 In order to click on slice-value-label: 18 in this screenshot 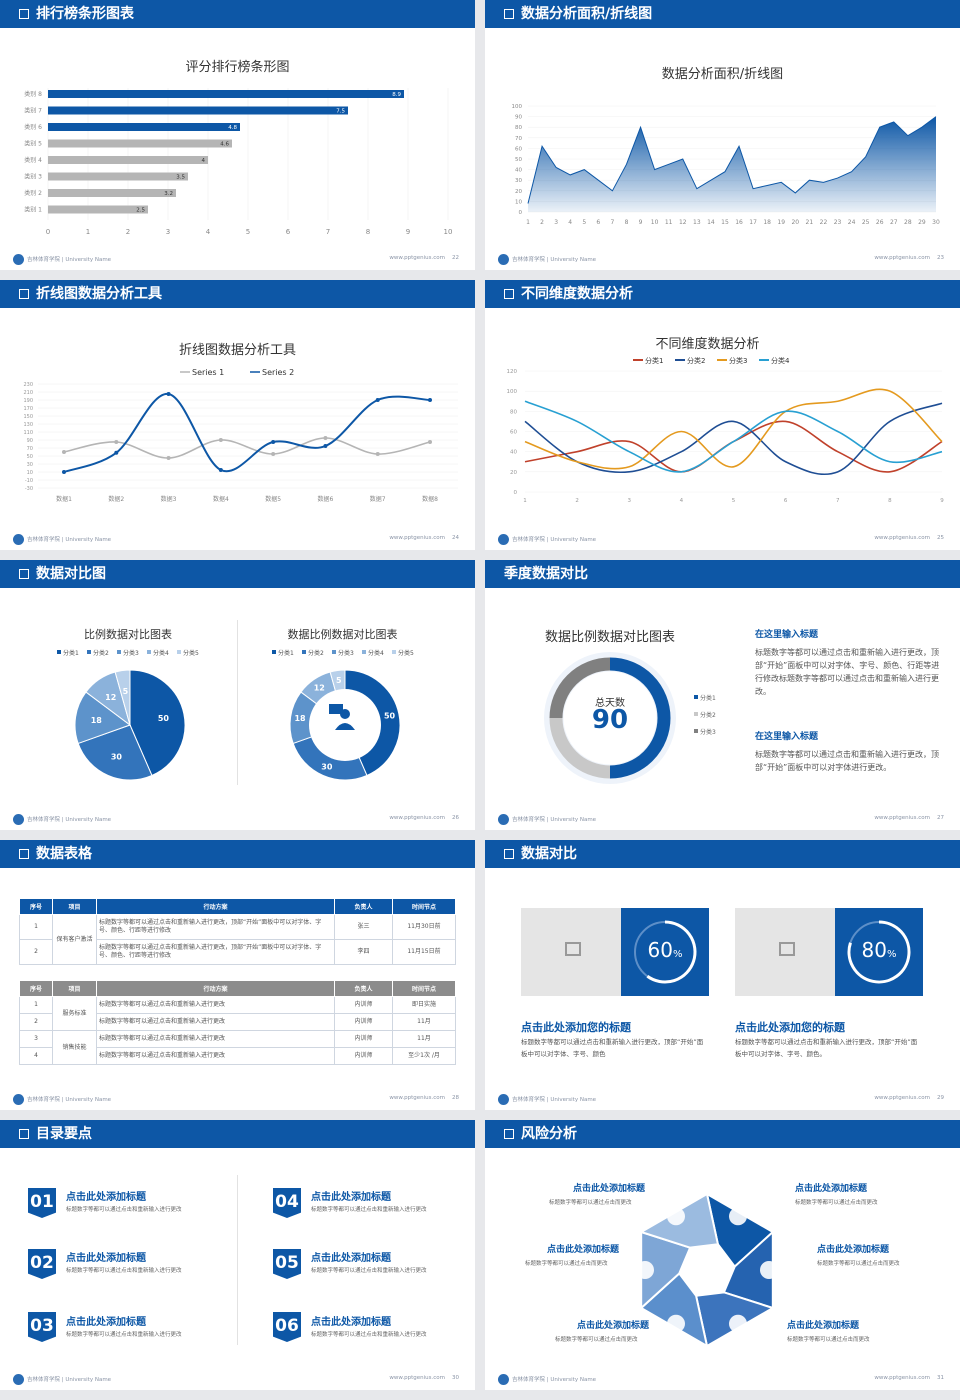, I will do `click(97, 720)`.